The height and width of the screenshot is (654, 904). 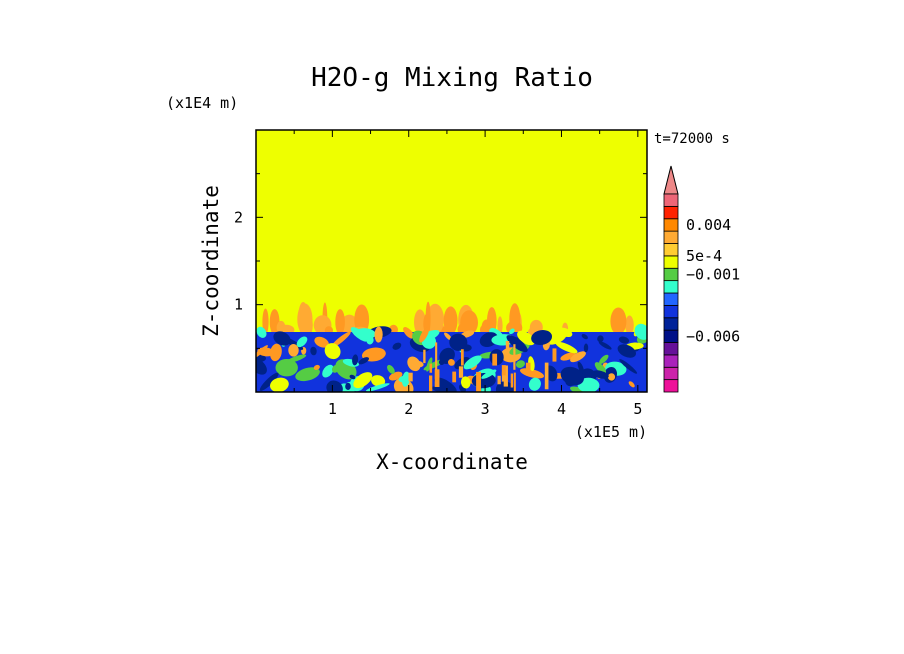 I want to click on colorbar-extend-arrow, so click(x=671, y=180).